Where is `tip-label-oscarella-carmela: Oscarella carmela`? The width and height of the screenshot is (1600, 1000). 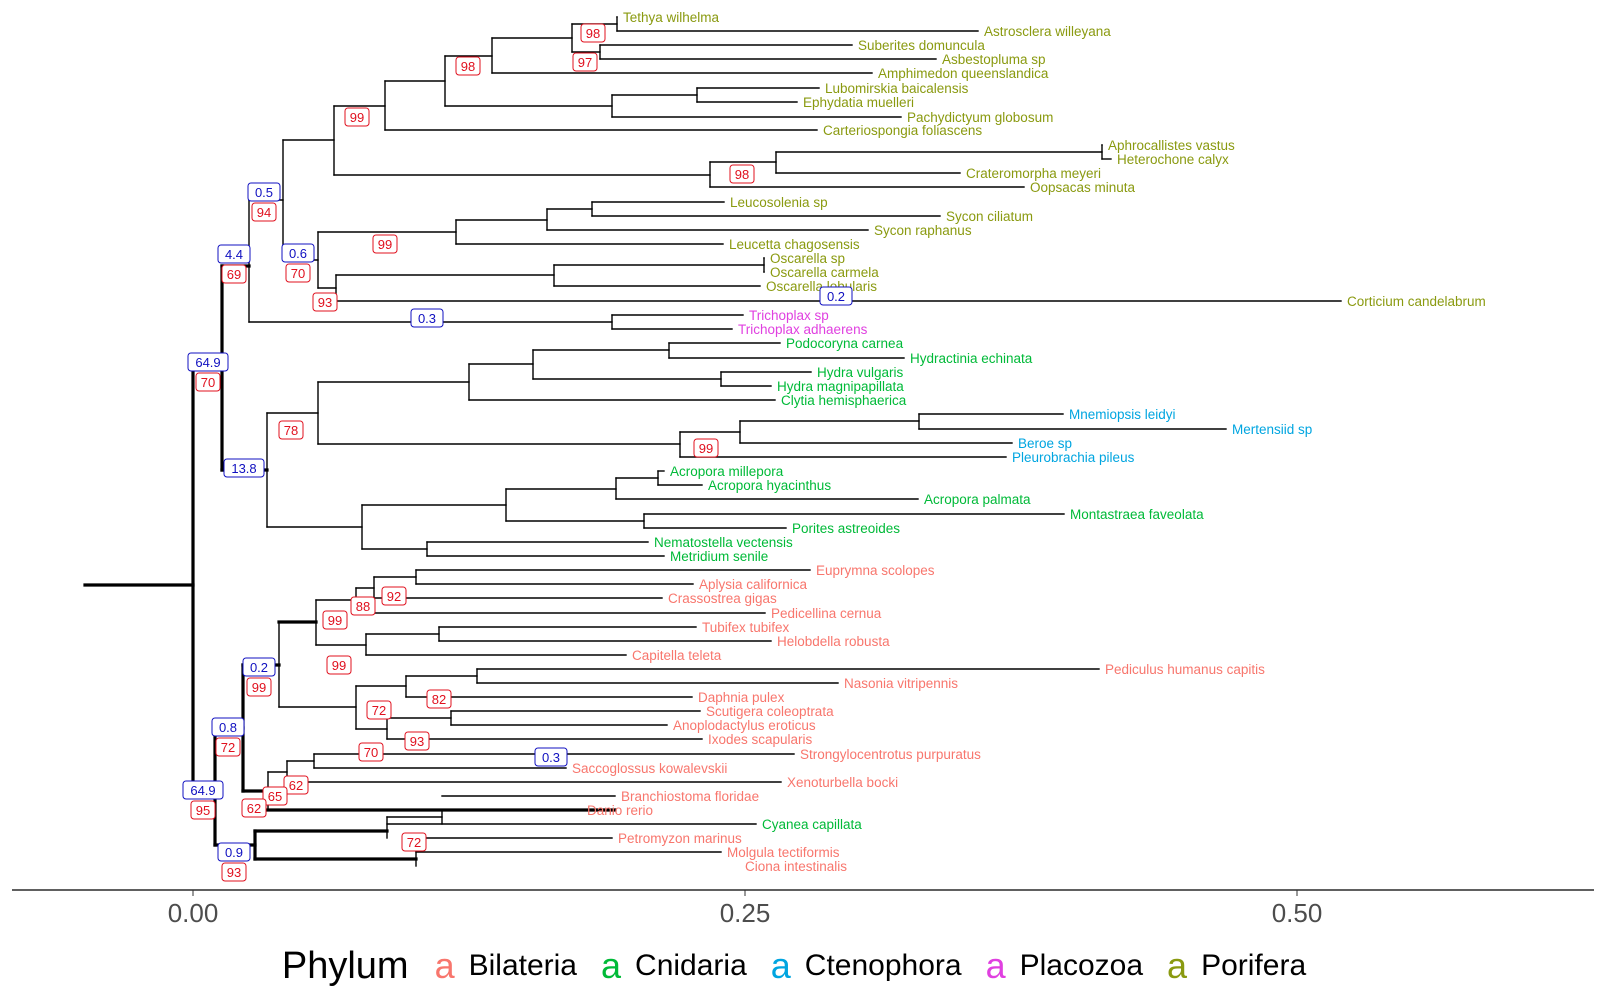
tip-label-oscarella-carmela: Oscarella carmela is located at coordinates (824, 272).